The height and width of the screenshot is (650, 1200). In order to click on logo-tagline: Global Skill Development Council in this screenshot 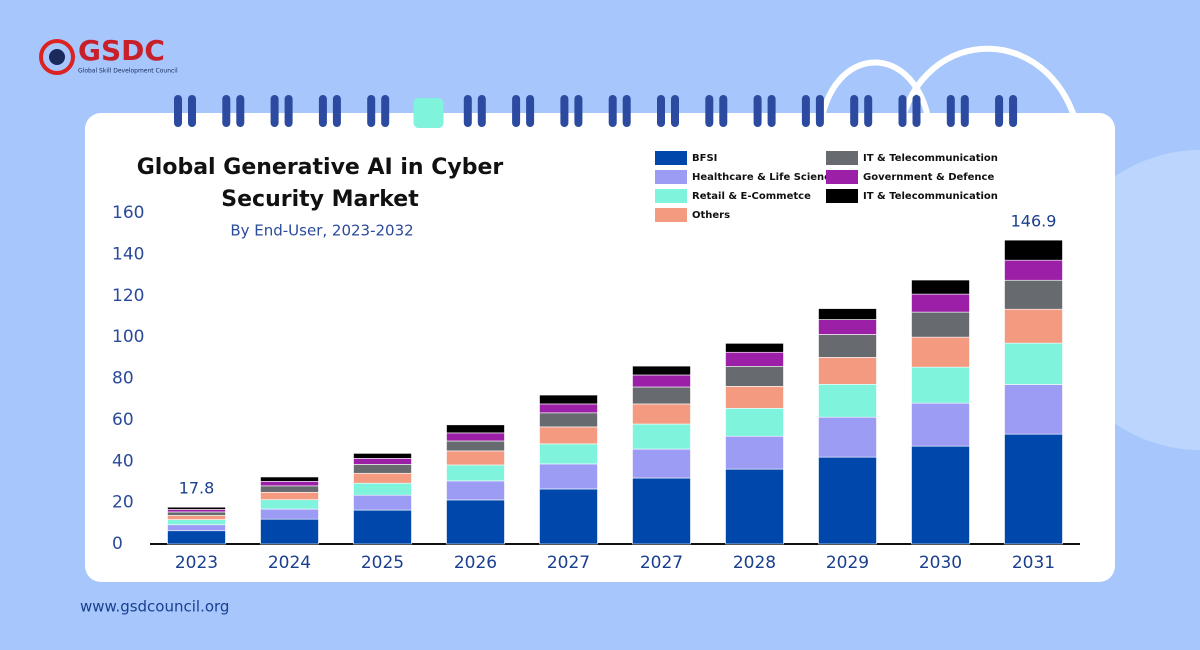, I will do `click(128, 71)`.